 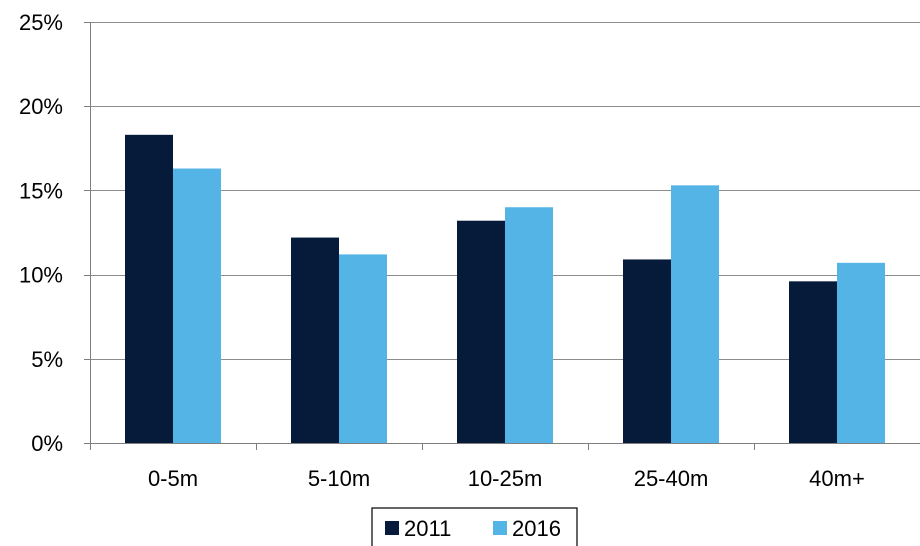 What do you see at coordinates (315, 340) in the screenshot?
I see `bar-2011-5-10m` at bounding box center [315, 340].